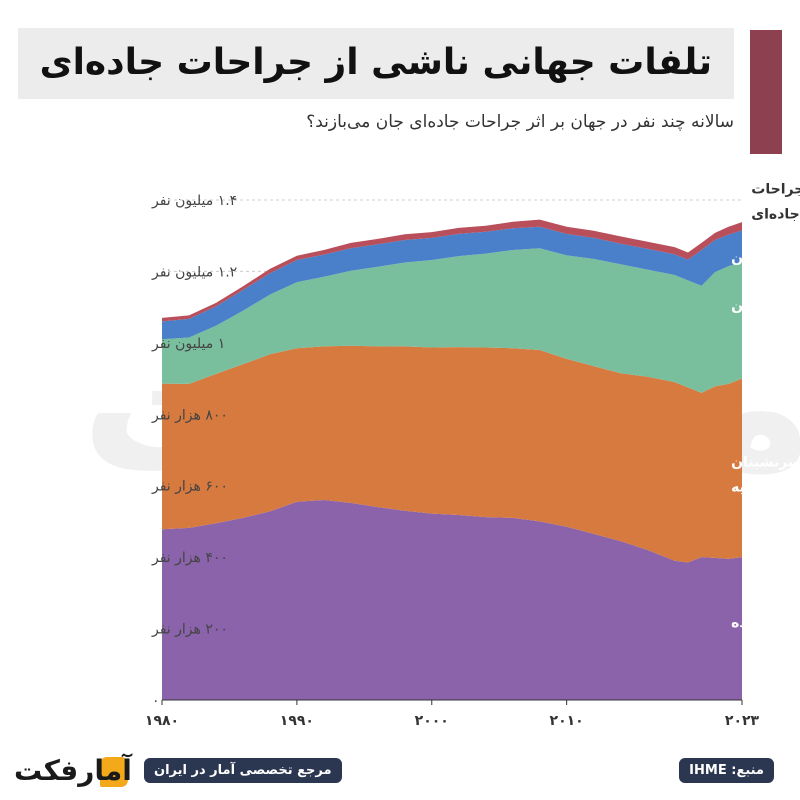 The width and height of the screenshot is (800, 800). What do you see at coordinates (297, 721) in the screenshot?
I see `x-tick-label: ۱۹۹۰` at bounding box center [297, 721].